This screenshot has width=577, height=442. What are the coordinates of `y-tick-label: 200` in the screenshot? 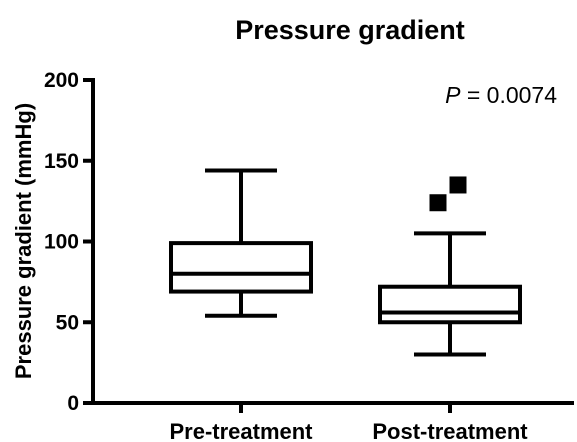 It's located at (61, 80).